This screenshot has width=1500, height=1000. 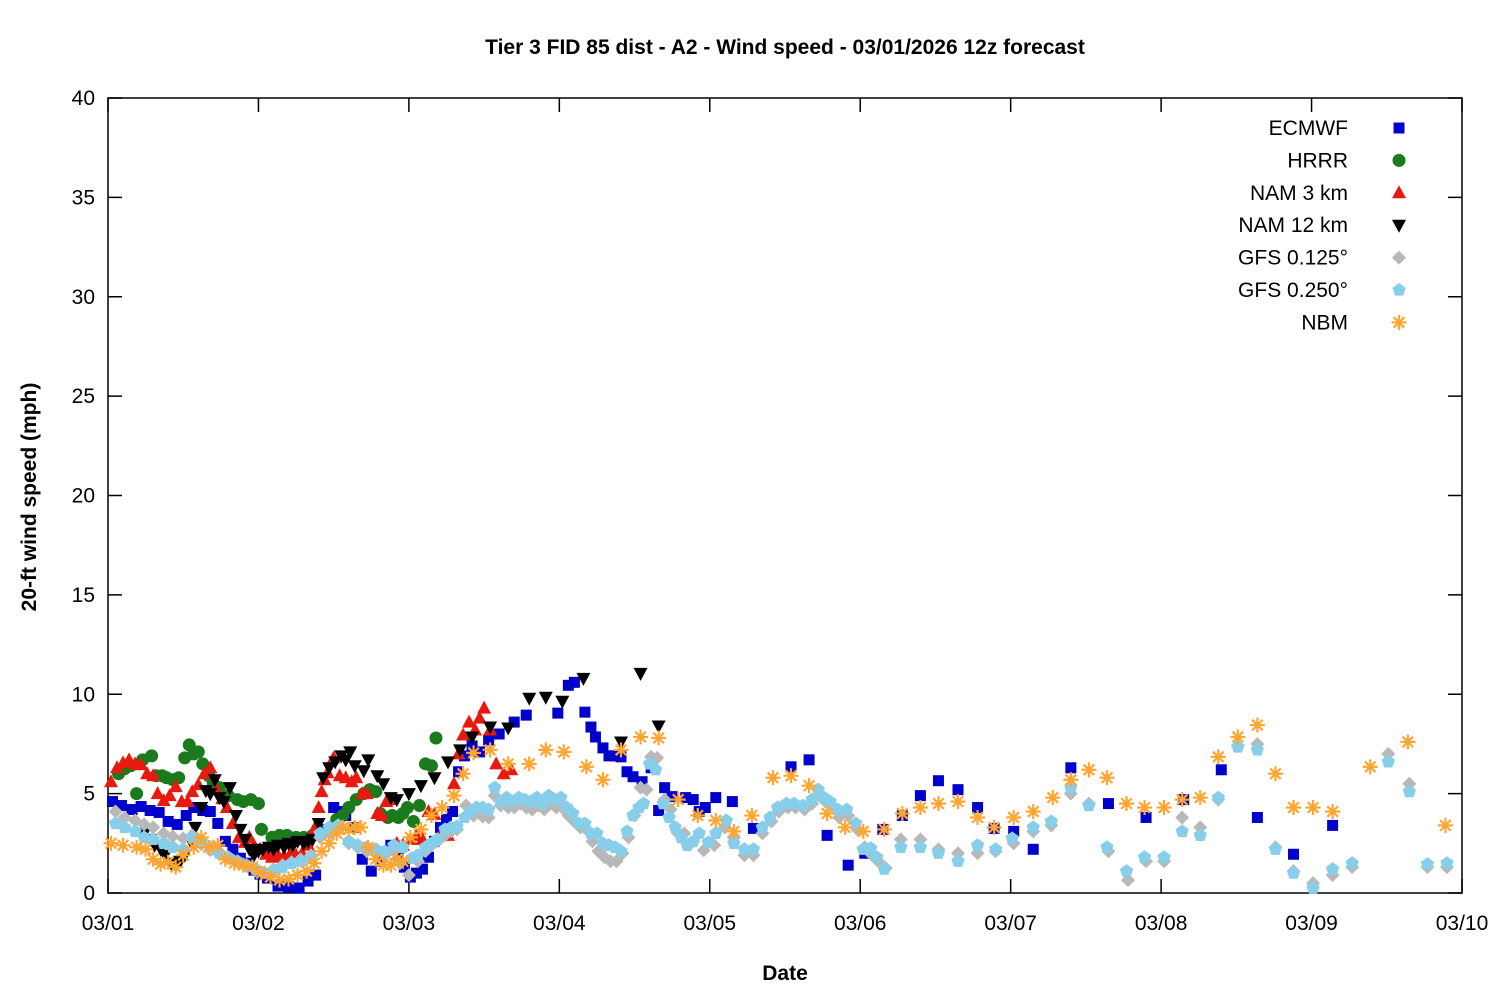 What do you see at coordinates (277, 787) in the screenshot?
I see `series-hrrr` at bounding box center [277, 787].